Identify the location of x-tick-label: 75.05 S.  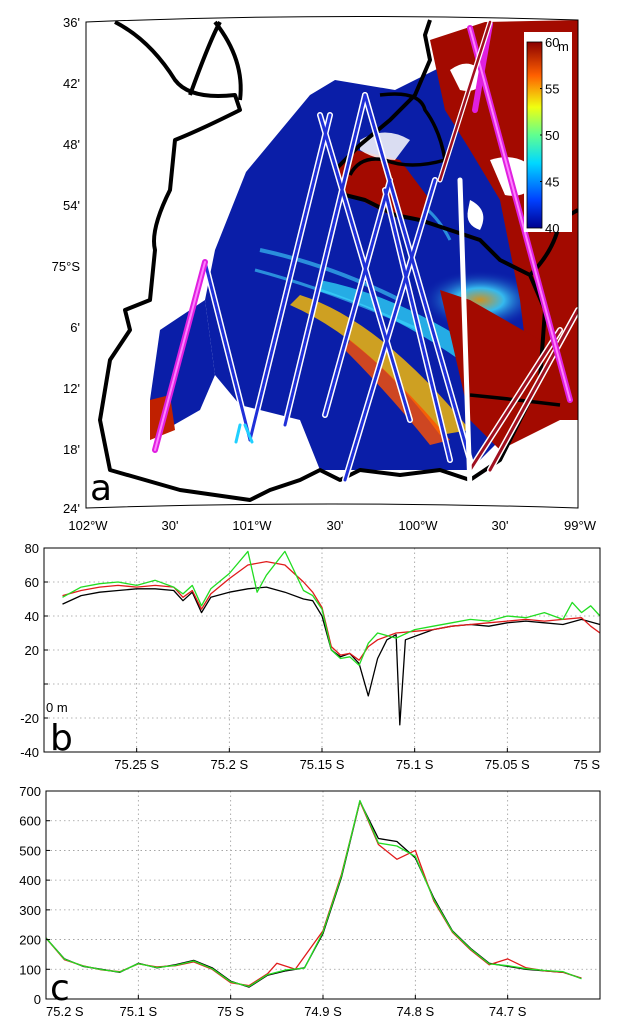
(507, 764).